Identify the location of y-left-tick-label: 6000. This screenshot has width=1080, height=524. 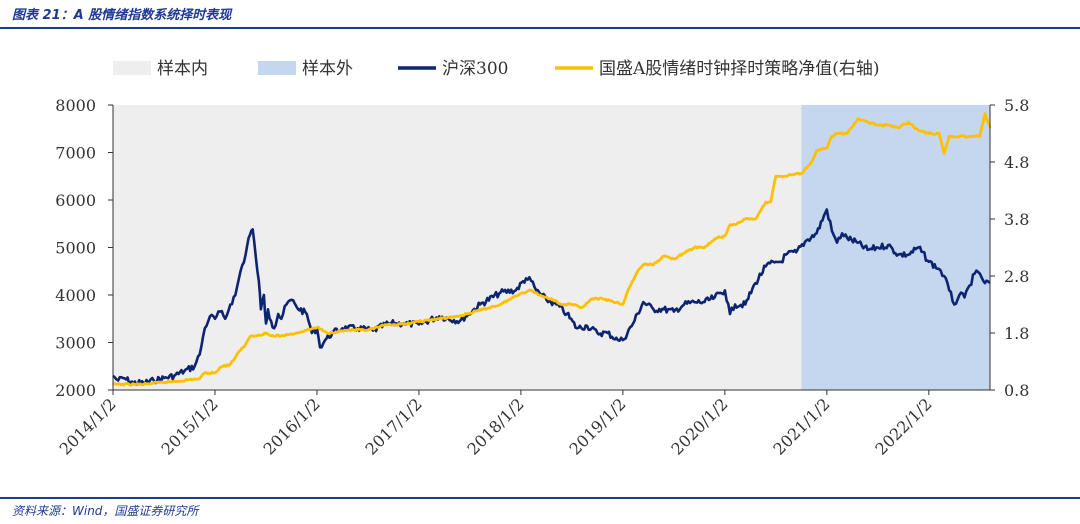
(75, 200).